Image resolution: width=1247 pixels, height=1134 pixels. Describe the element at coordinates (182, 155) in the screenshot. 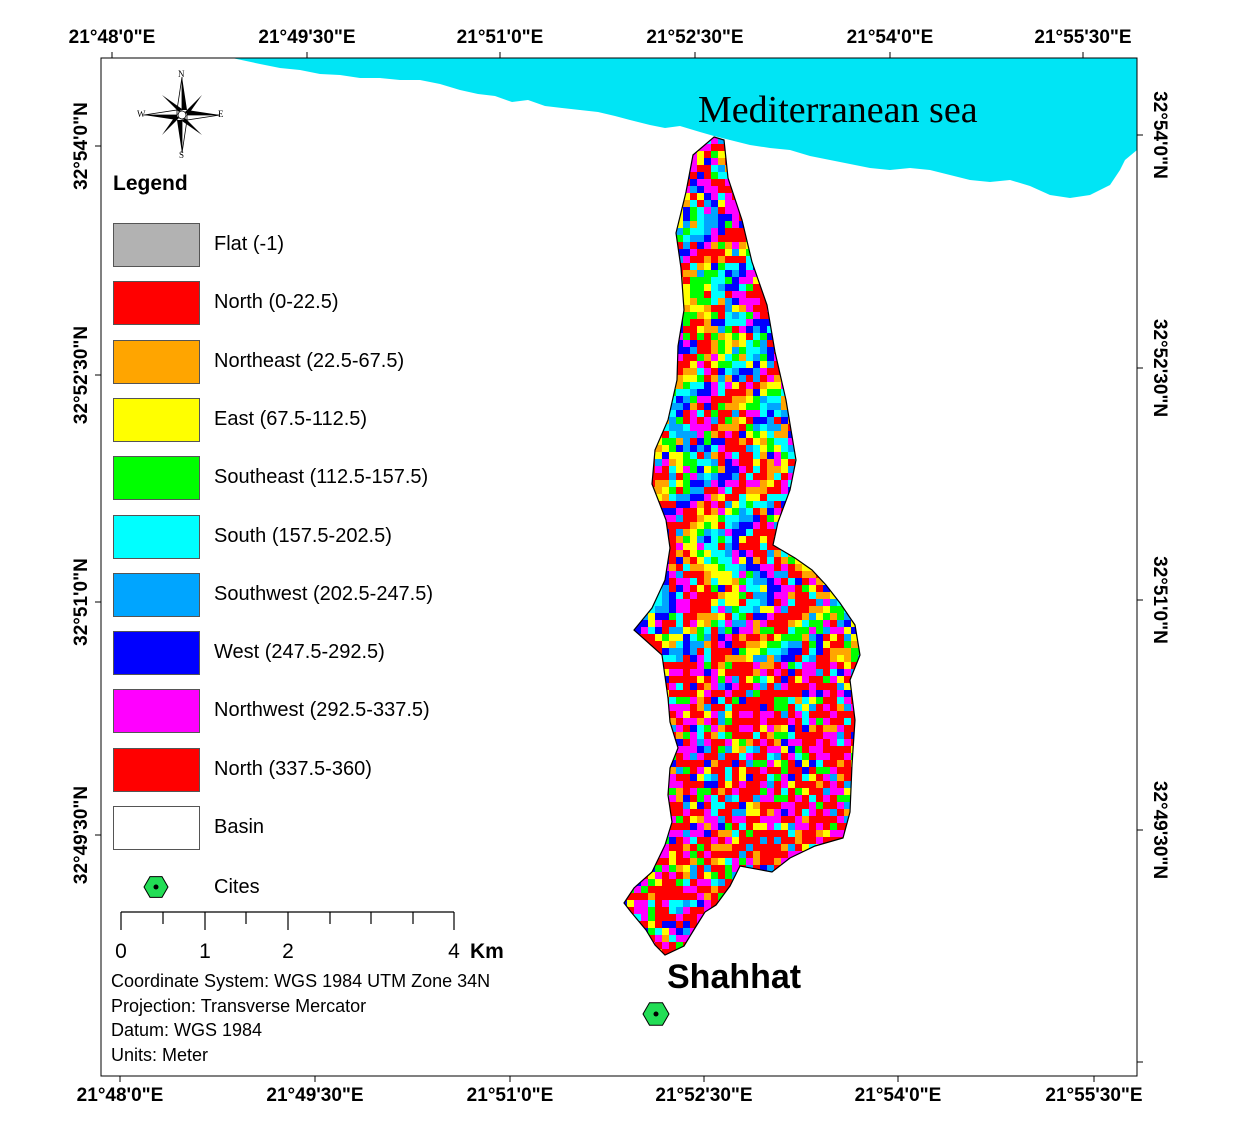

I see `north-arrow-s-label: S` at that location.